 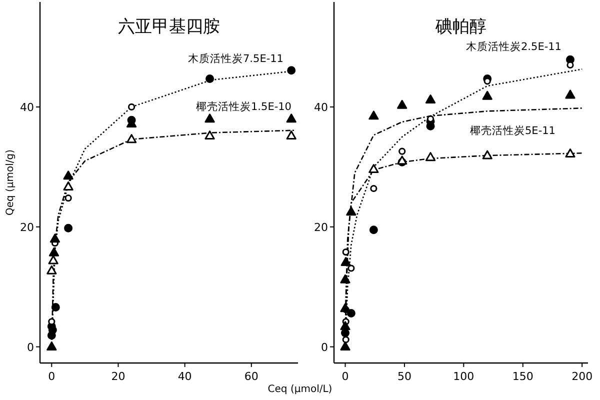 What do you see at coordinates (169, 27) in the screenshot?
I see `text: 六亚甲基四胺` at bounding box center [169, 27].